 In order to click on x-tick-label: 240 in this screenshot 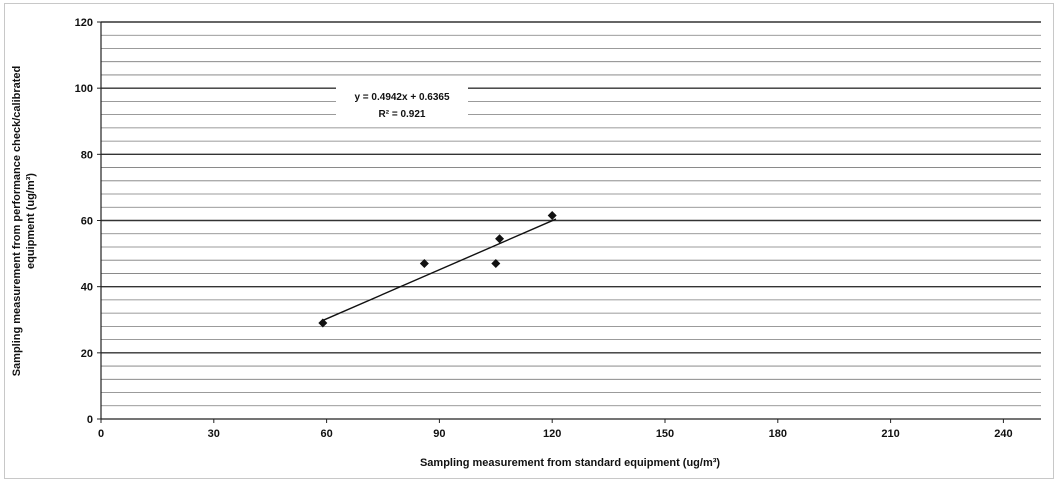, I will do `click(1003, 434)`.